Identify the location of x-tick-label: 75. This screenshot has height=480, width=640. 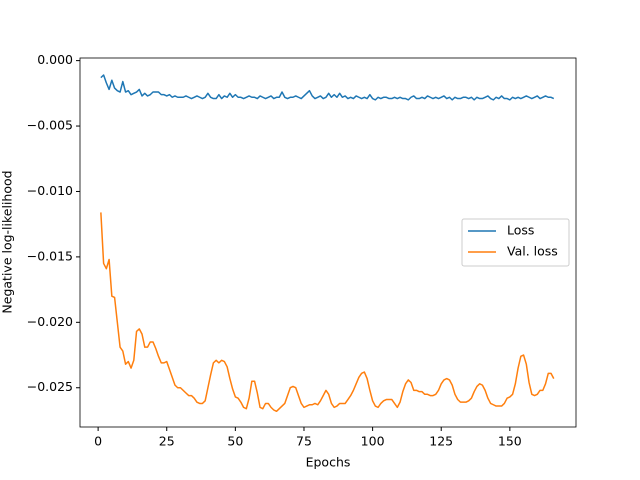
(304, 441).